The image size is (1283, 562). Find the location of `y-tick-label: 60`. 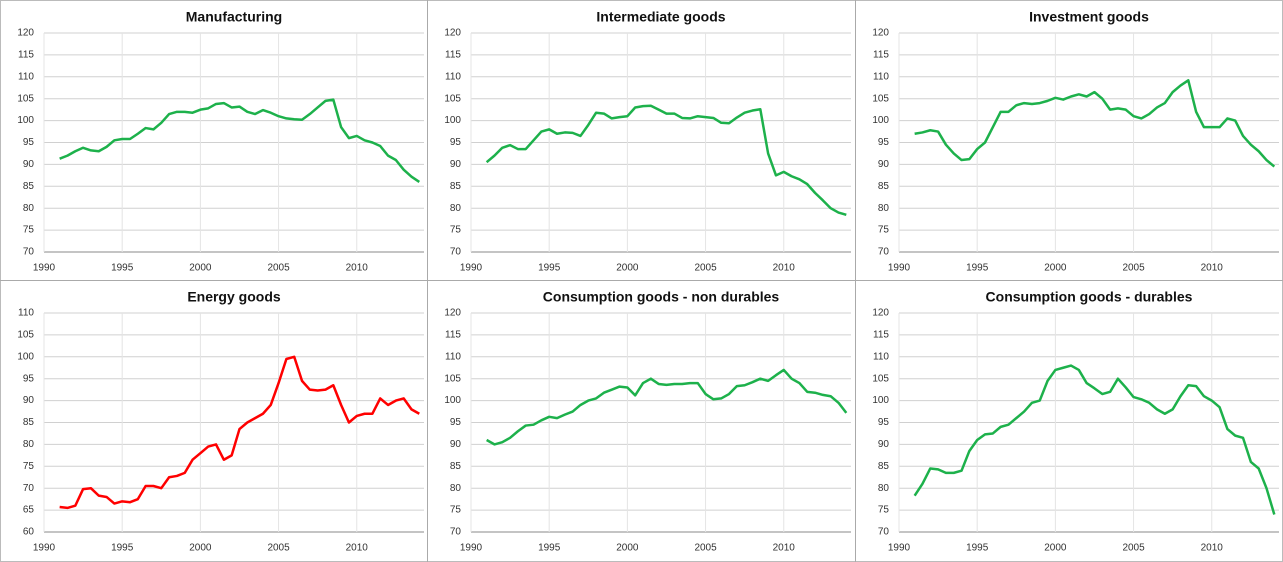

y-tick-label: 60 is located at coordinates (29, 532).